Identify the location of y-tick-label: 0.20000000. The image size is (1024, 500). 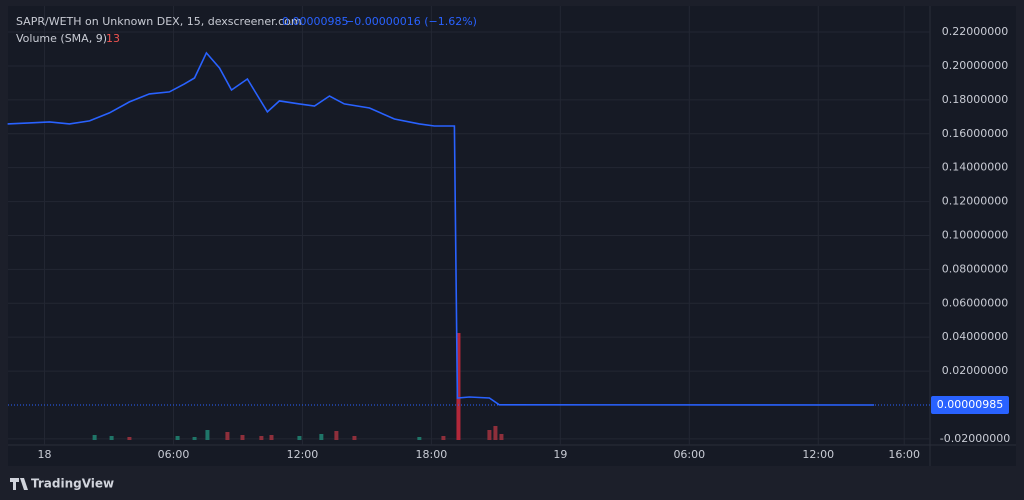
(975, 65).